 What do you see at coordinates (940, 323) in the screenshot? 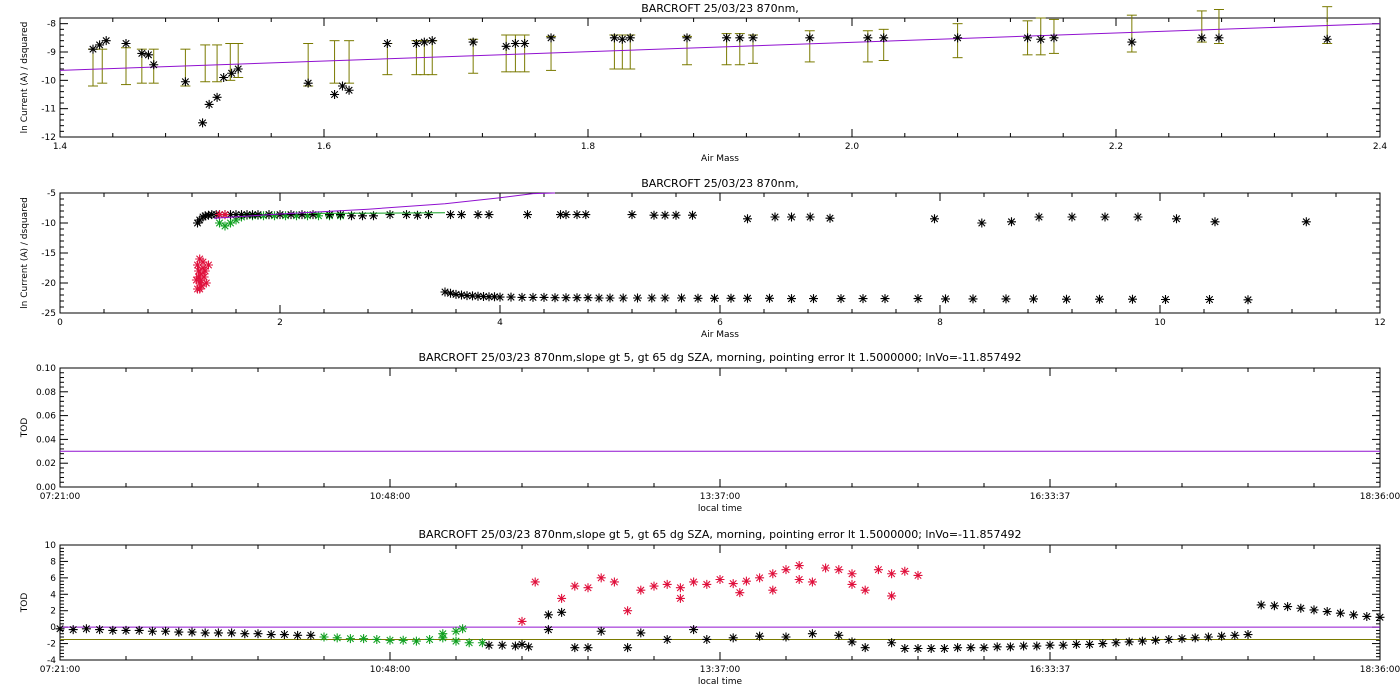
I see `x-tick-label: 8` at bounding box center [940, 323].